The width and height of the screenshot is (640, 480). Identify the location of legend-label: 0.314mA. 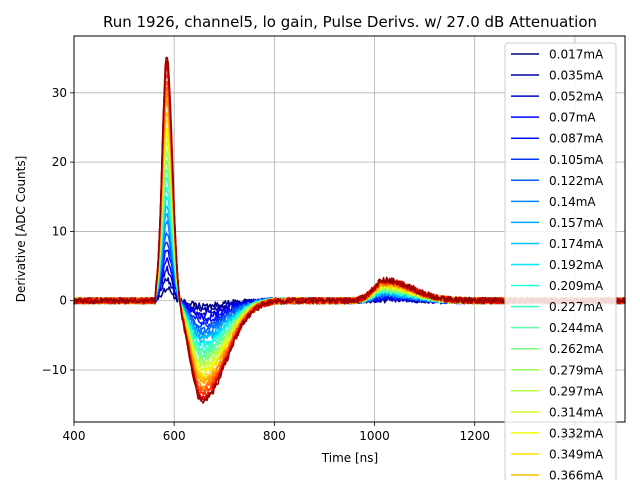
(576, 412).